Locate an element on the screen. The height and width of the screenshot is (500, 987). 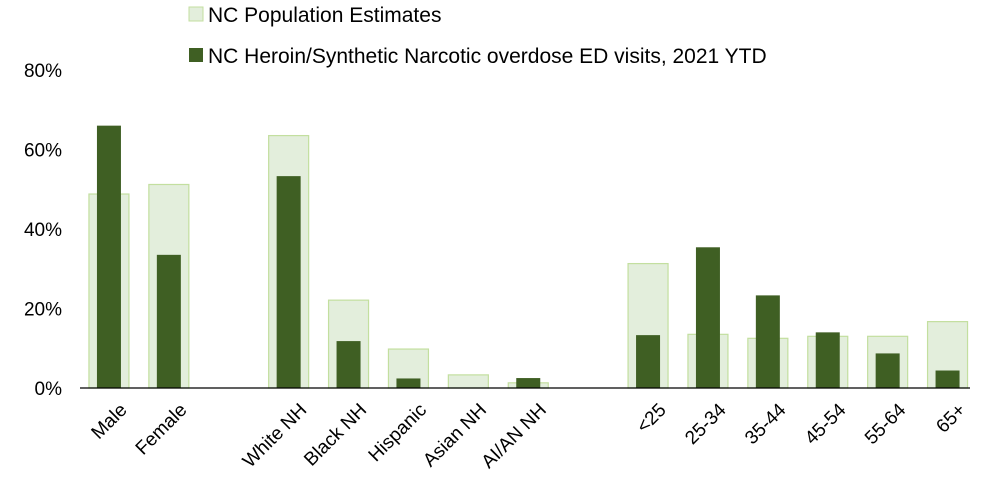
y-tick-label: 0% is located at coordinates (49, 389).